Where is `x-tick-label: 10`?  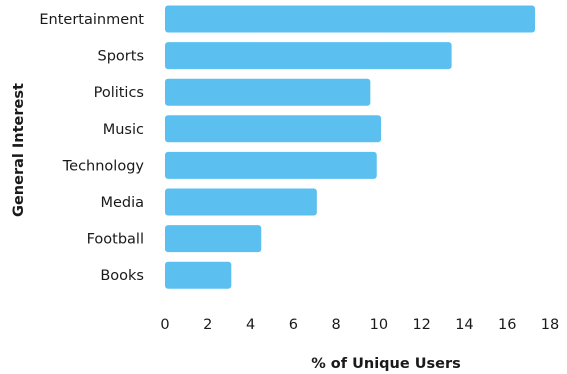 x-tick-label: 10 is located at coordinates (379, 325).